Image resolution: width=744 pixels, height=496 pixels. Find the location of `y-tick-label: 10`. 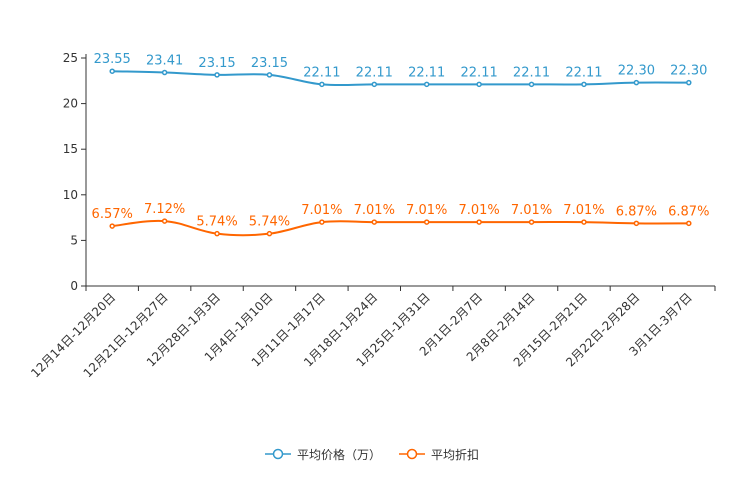

y-tick-label: 10 is located at coordinates (70, 195).